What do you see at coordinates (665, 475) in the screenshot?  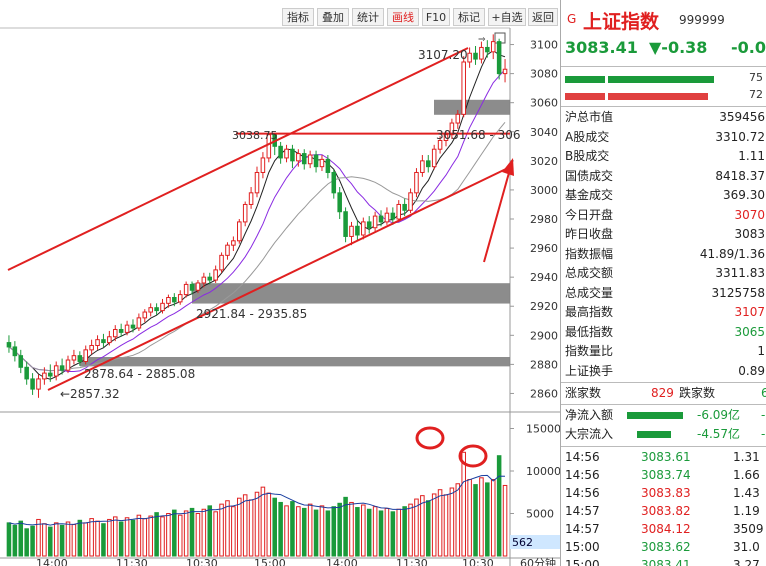 I see `tick-row: 14:56 3083.74 1.66` at bounding box center [665, 475].